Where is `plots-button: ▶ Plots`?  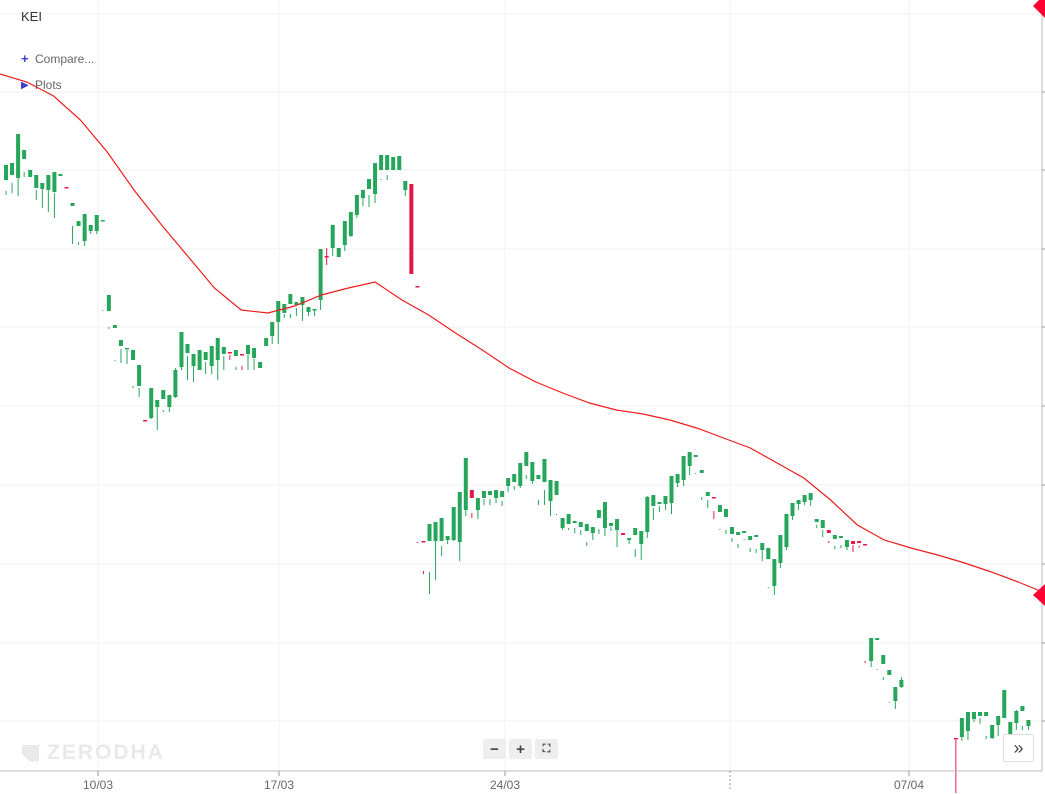 plots-button: ▶ Plots is located at coordinates (41, 85).